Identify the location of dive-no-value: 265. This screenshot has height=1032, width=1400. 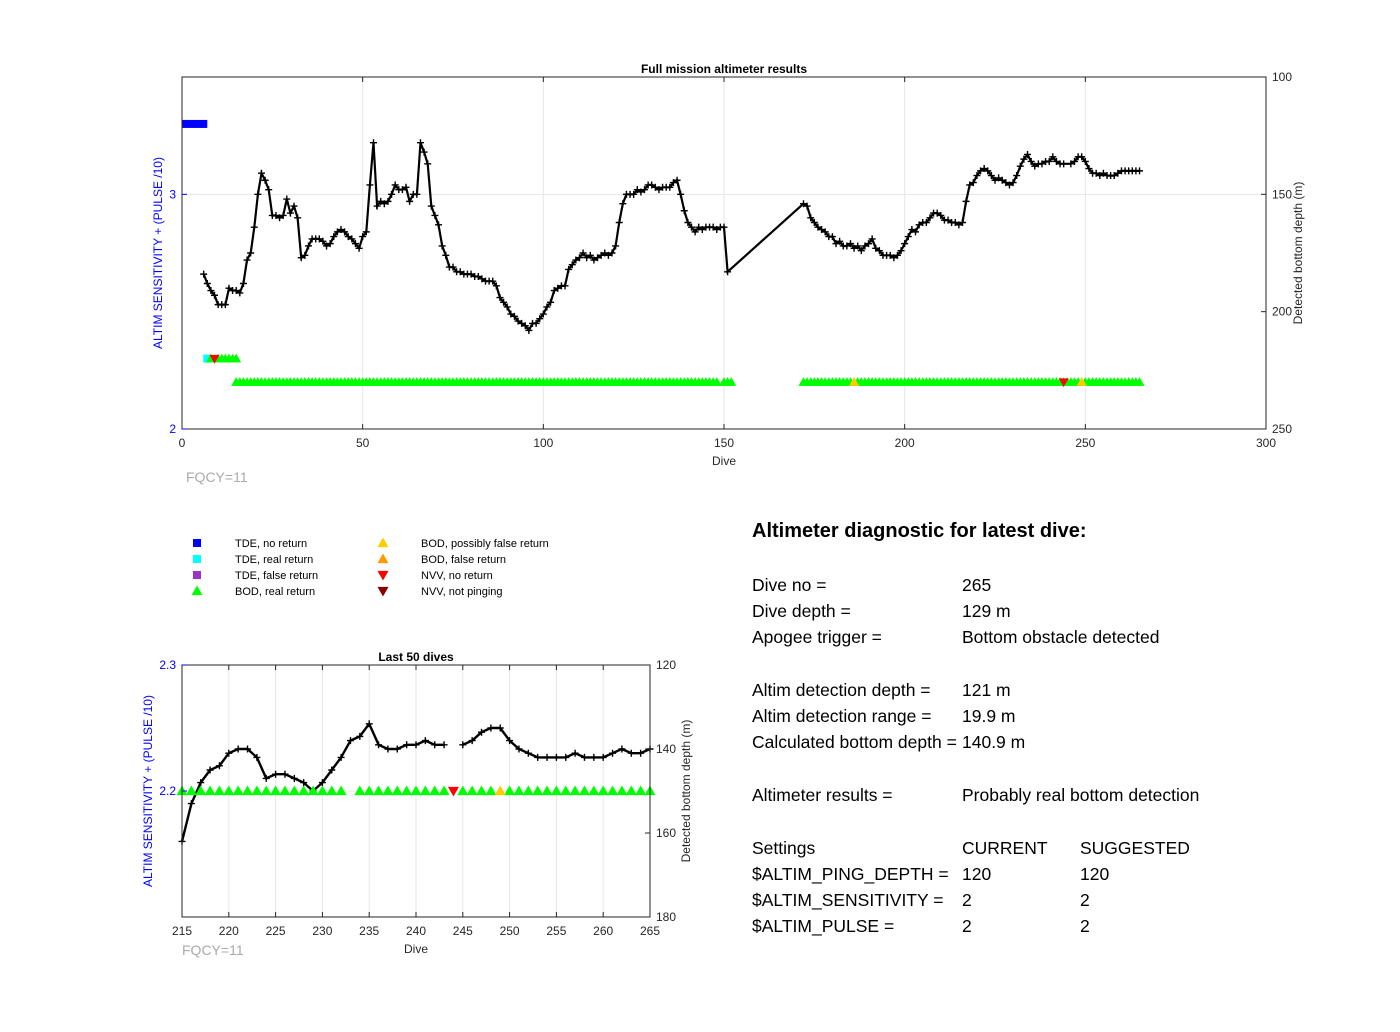
(977, 585).